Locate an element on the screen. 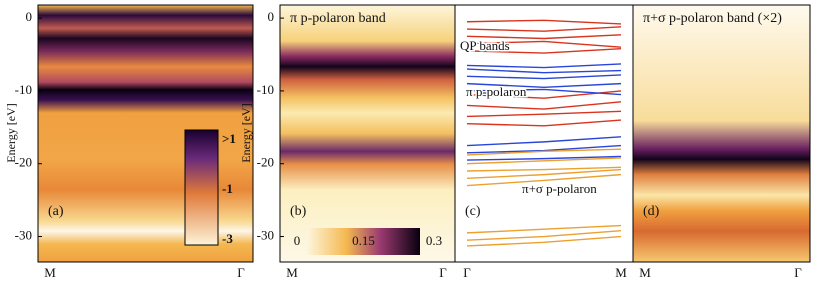 The width and height of the screenshot is (814, 285). colorbar-label: >1 is located at coordinates (229, 138).